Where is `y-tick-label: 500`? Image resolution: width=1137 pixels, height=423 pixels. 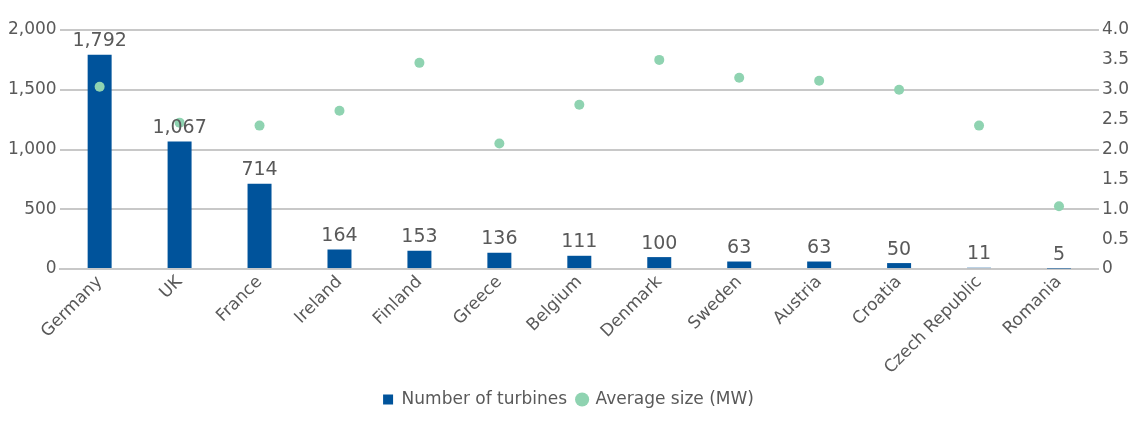 y-tick-label: 500 is located at coordinates (40, 207).